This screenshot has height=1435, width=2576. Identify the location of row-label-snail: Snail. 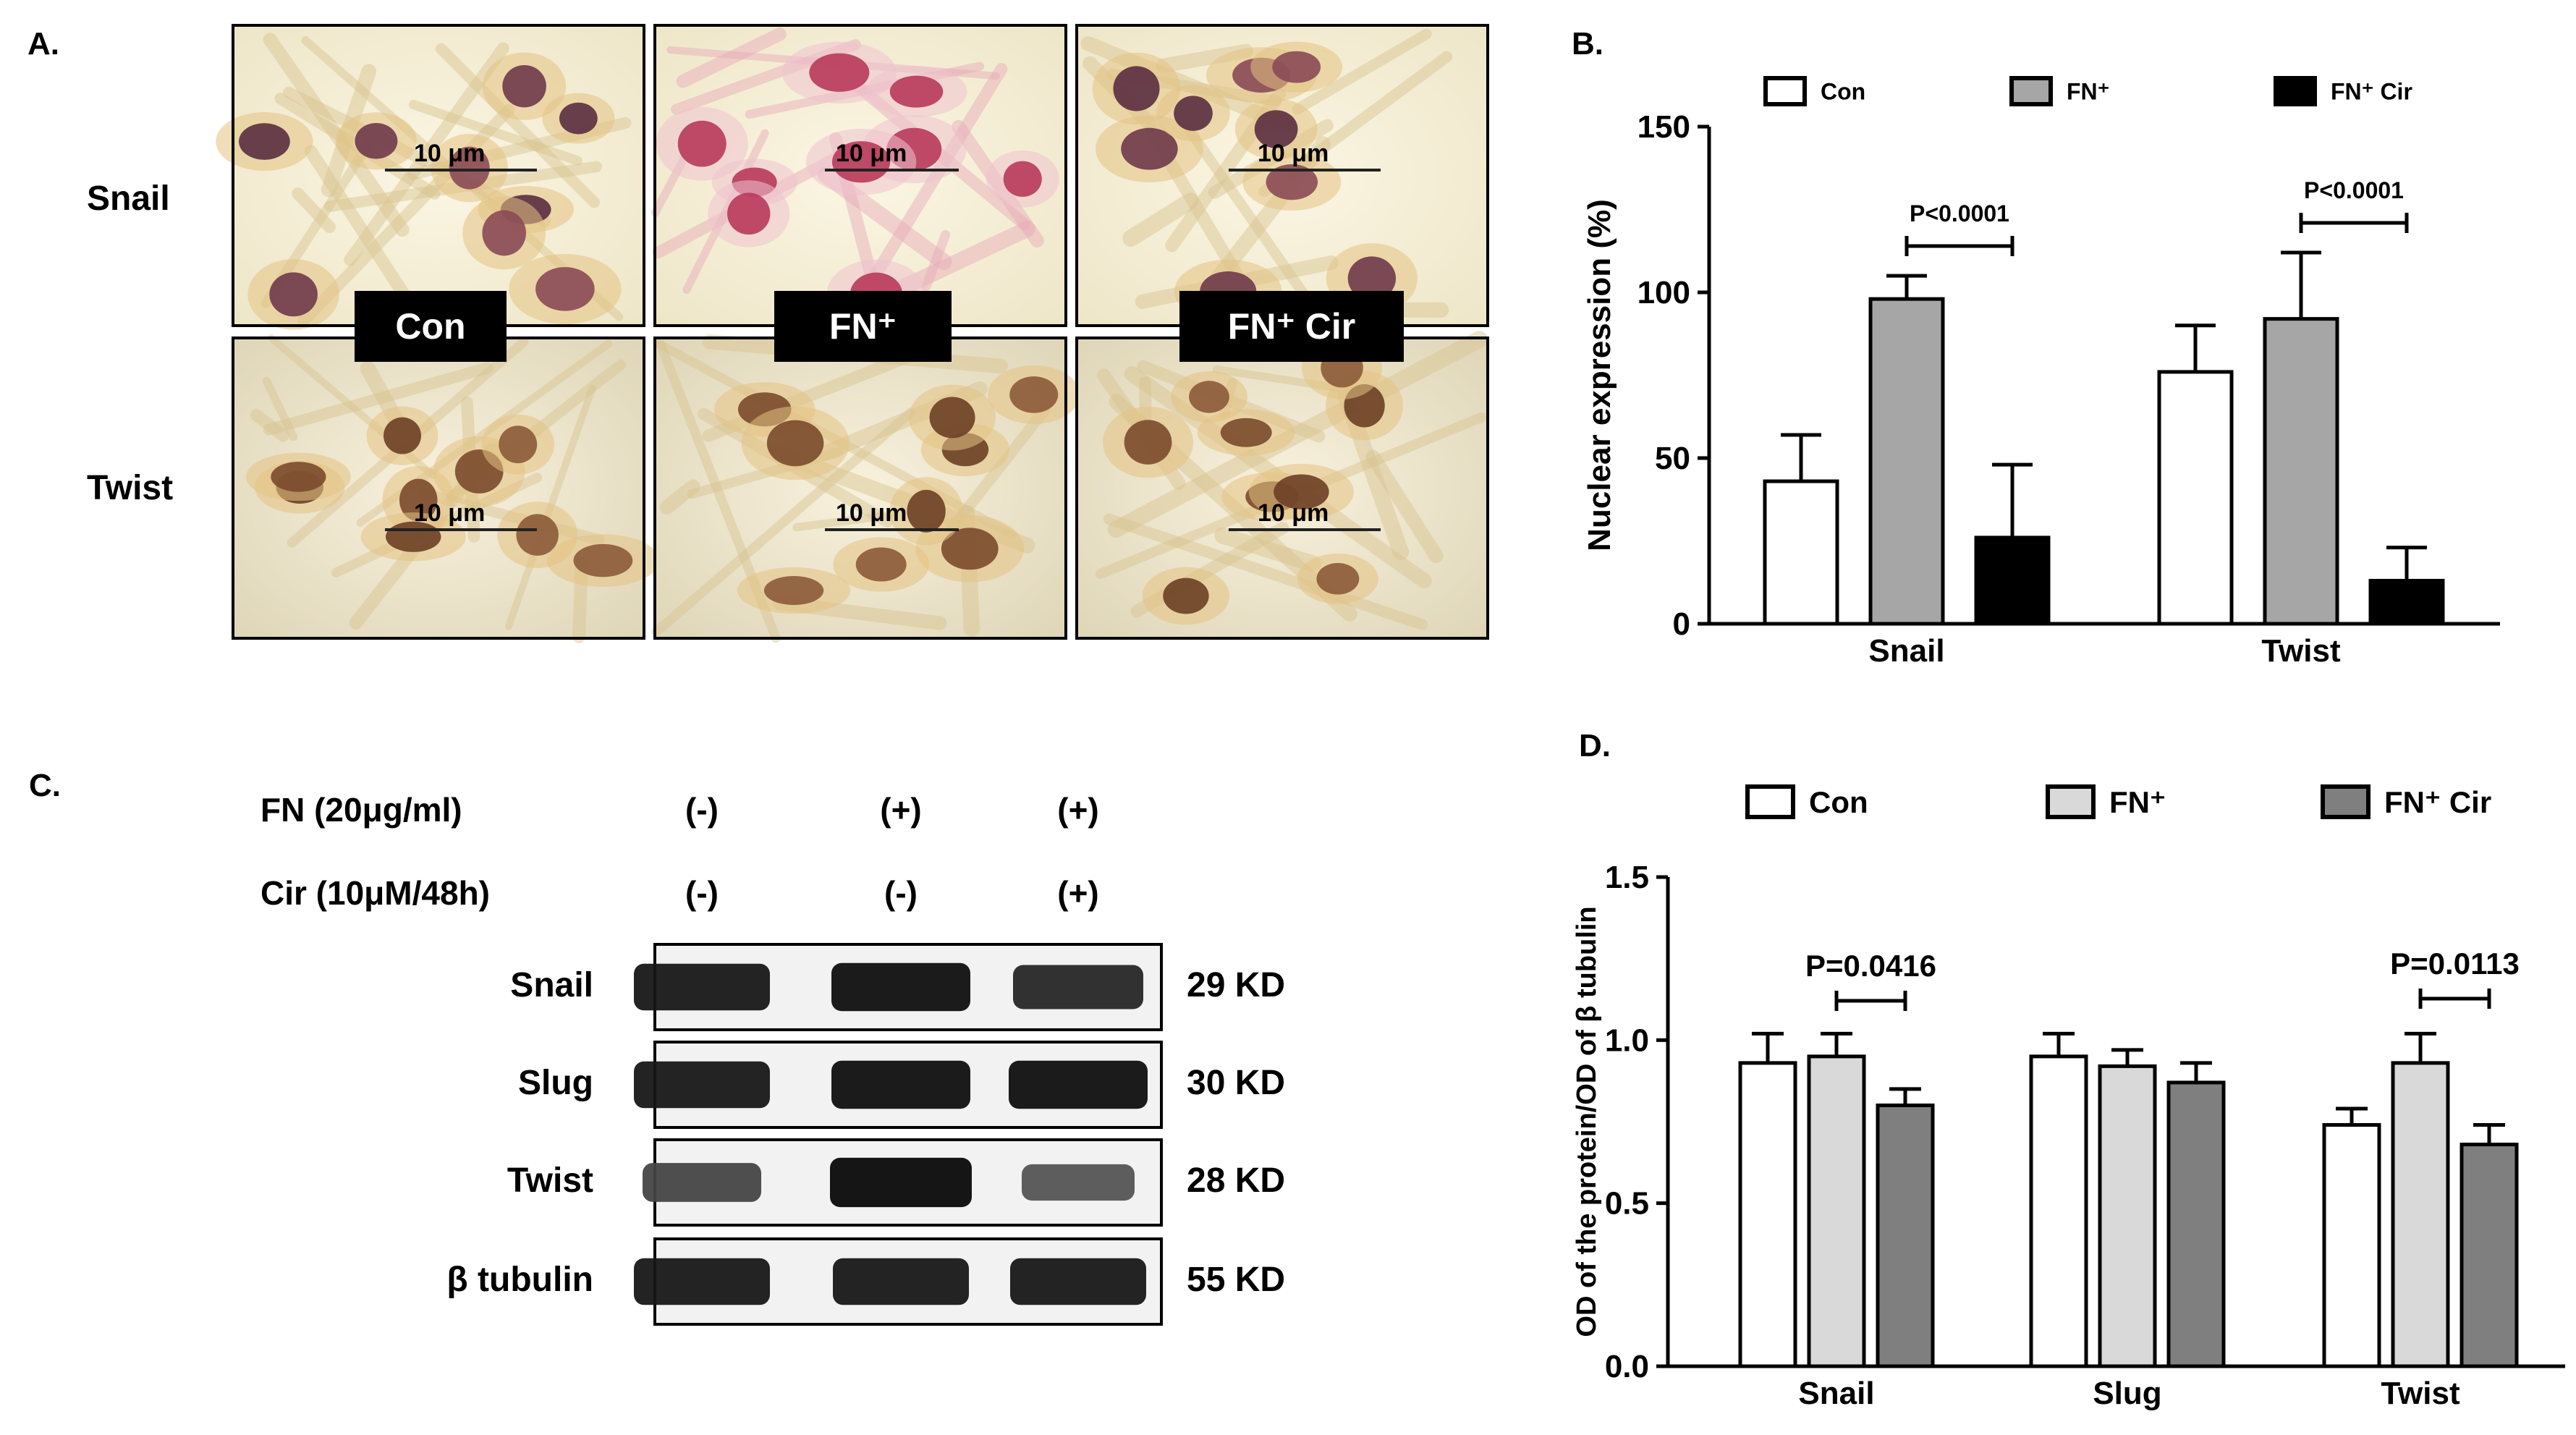
(128, 198).